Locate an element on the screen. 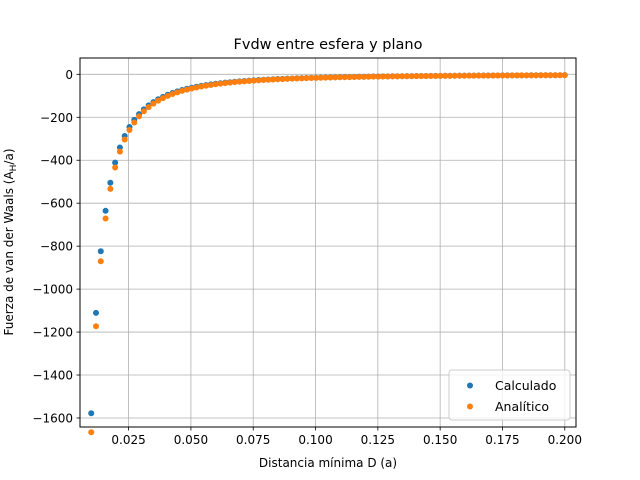 Image resolution: width=640 pixels, height=480 pixels. y-axis-label-end: /a) is located at coordinates (9, 156).